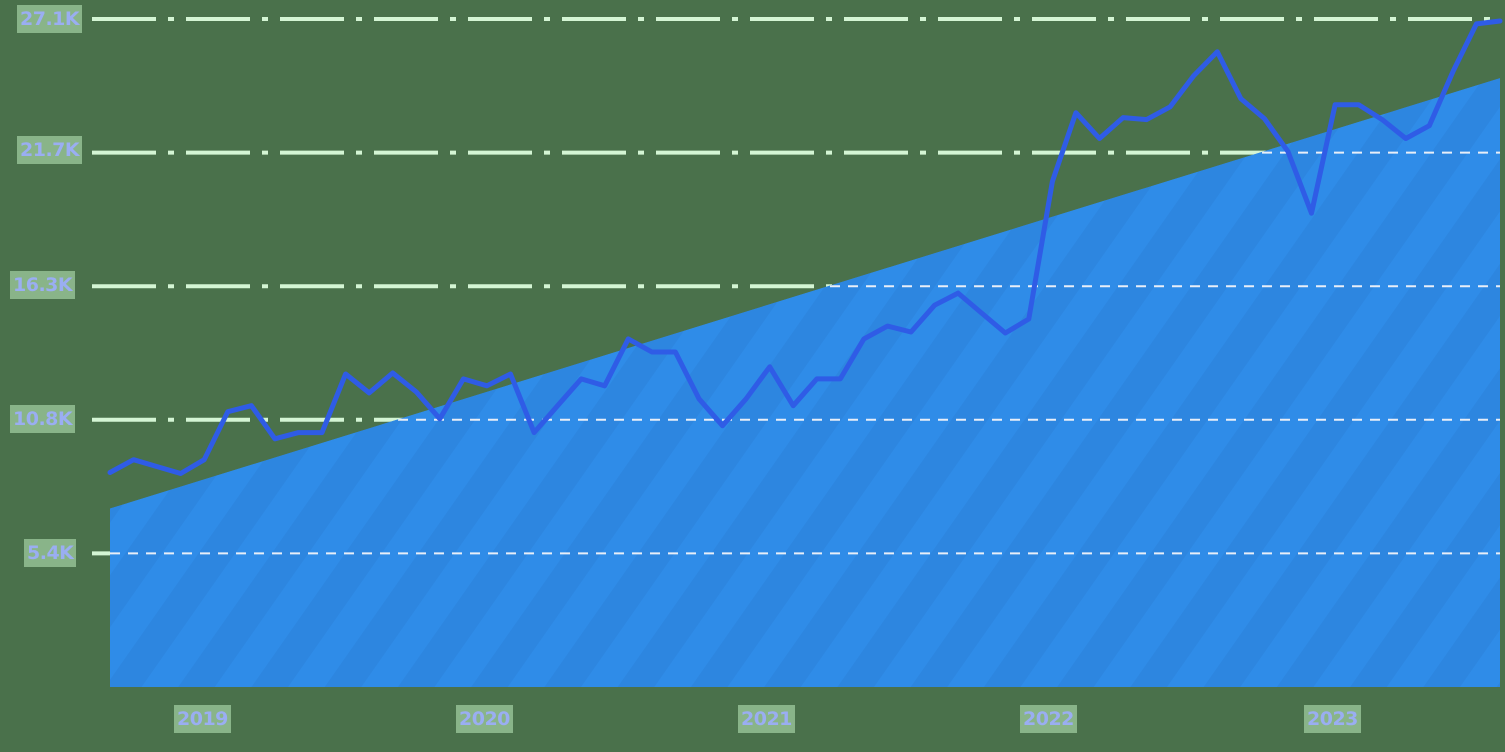  What do you see at coordinates (202, 719) in the screenshot?
I see `x-tick-label: 2019` at bounding box center [202, 719].